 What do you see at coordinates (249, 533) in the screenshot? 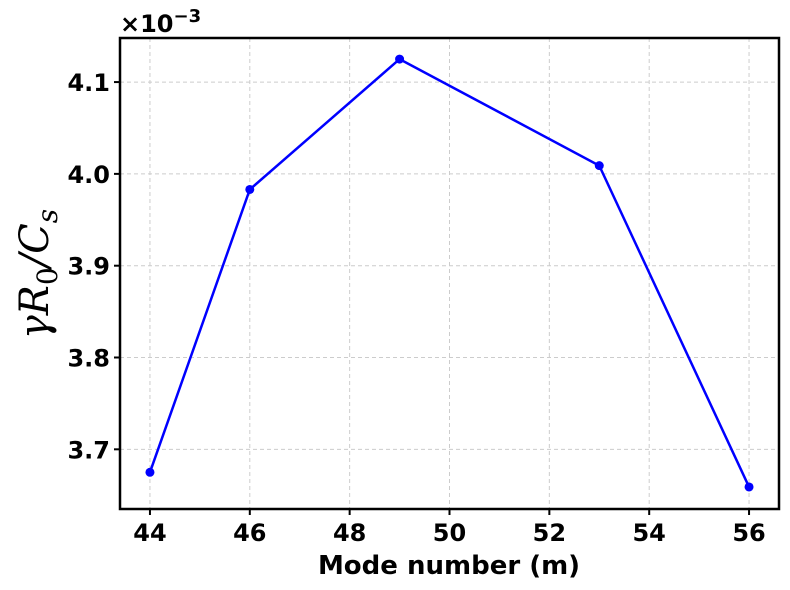
I see `x-tick-label: 46` at bounding box center [249, 533].